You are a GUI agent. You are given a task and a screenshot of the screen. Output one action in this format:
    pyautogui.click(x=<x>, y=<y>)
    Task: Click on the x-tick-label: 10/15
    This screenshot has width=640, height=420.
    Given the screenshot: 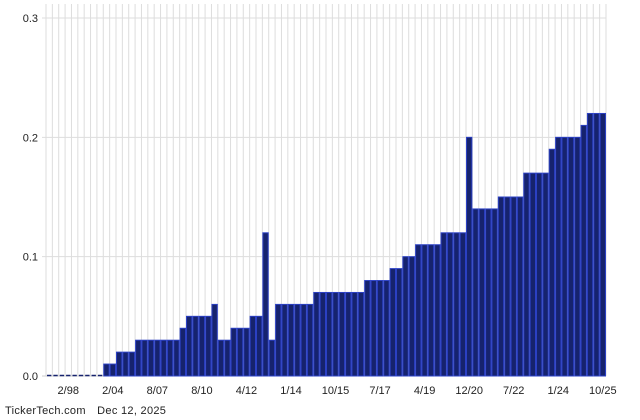 What is the action you would take?
    pyautogui.click(x=336, y=391)
    